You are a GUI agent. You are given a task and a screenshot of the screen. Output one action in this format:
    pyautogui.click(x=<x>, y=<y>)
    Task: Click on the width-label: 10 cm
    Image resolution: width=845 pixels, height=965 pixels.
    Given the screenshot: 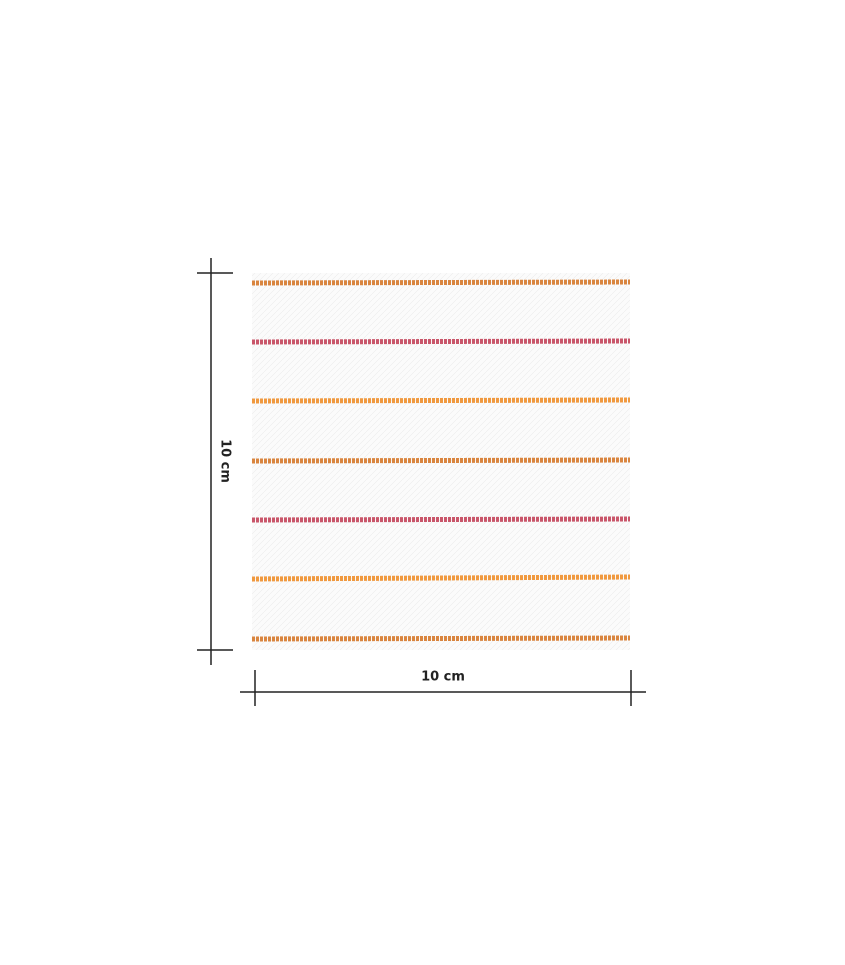 What is the action you would take?
    pyautogui.click(x=443, y=677)
    